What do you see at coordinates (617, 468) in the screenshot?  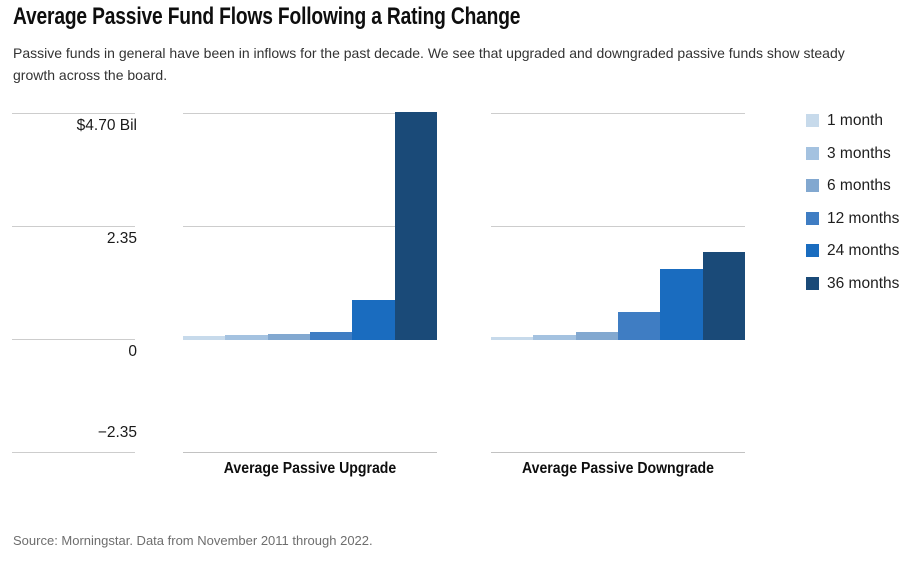 I see `caption-downgrade: Average Passive Downgrade` at bounding box center [617, 468].